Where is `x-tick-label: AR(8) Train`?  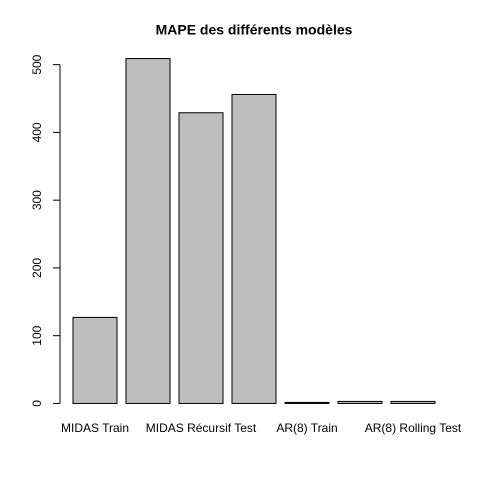 x-tick-label: AR(8) Train is located at coordinates (306, 428).